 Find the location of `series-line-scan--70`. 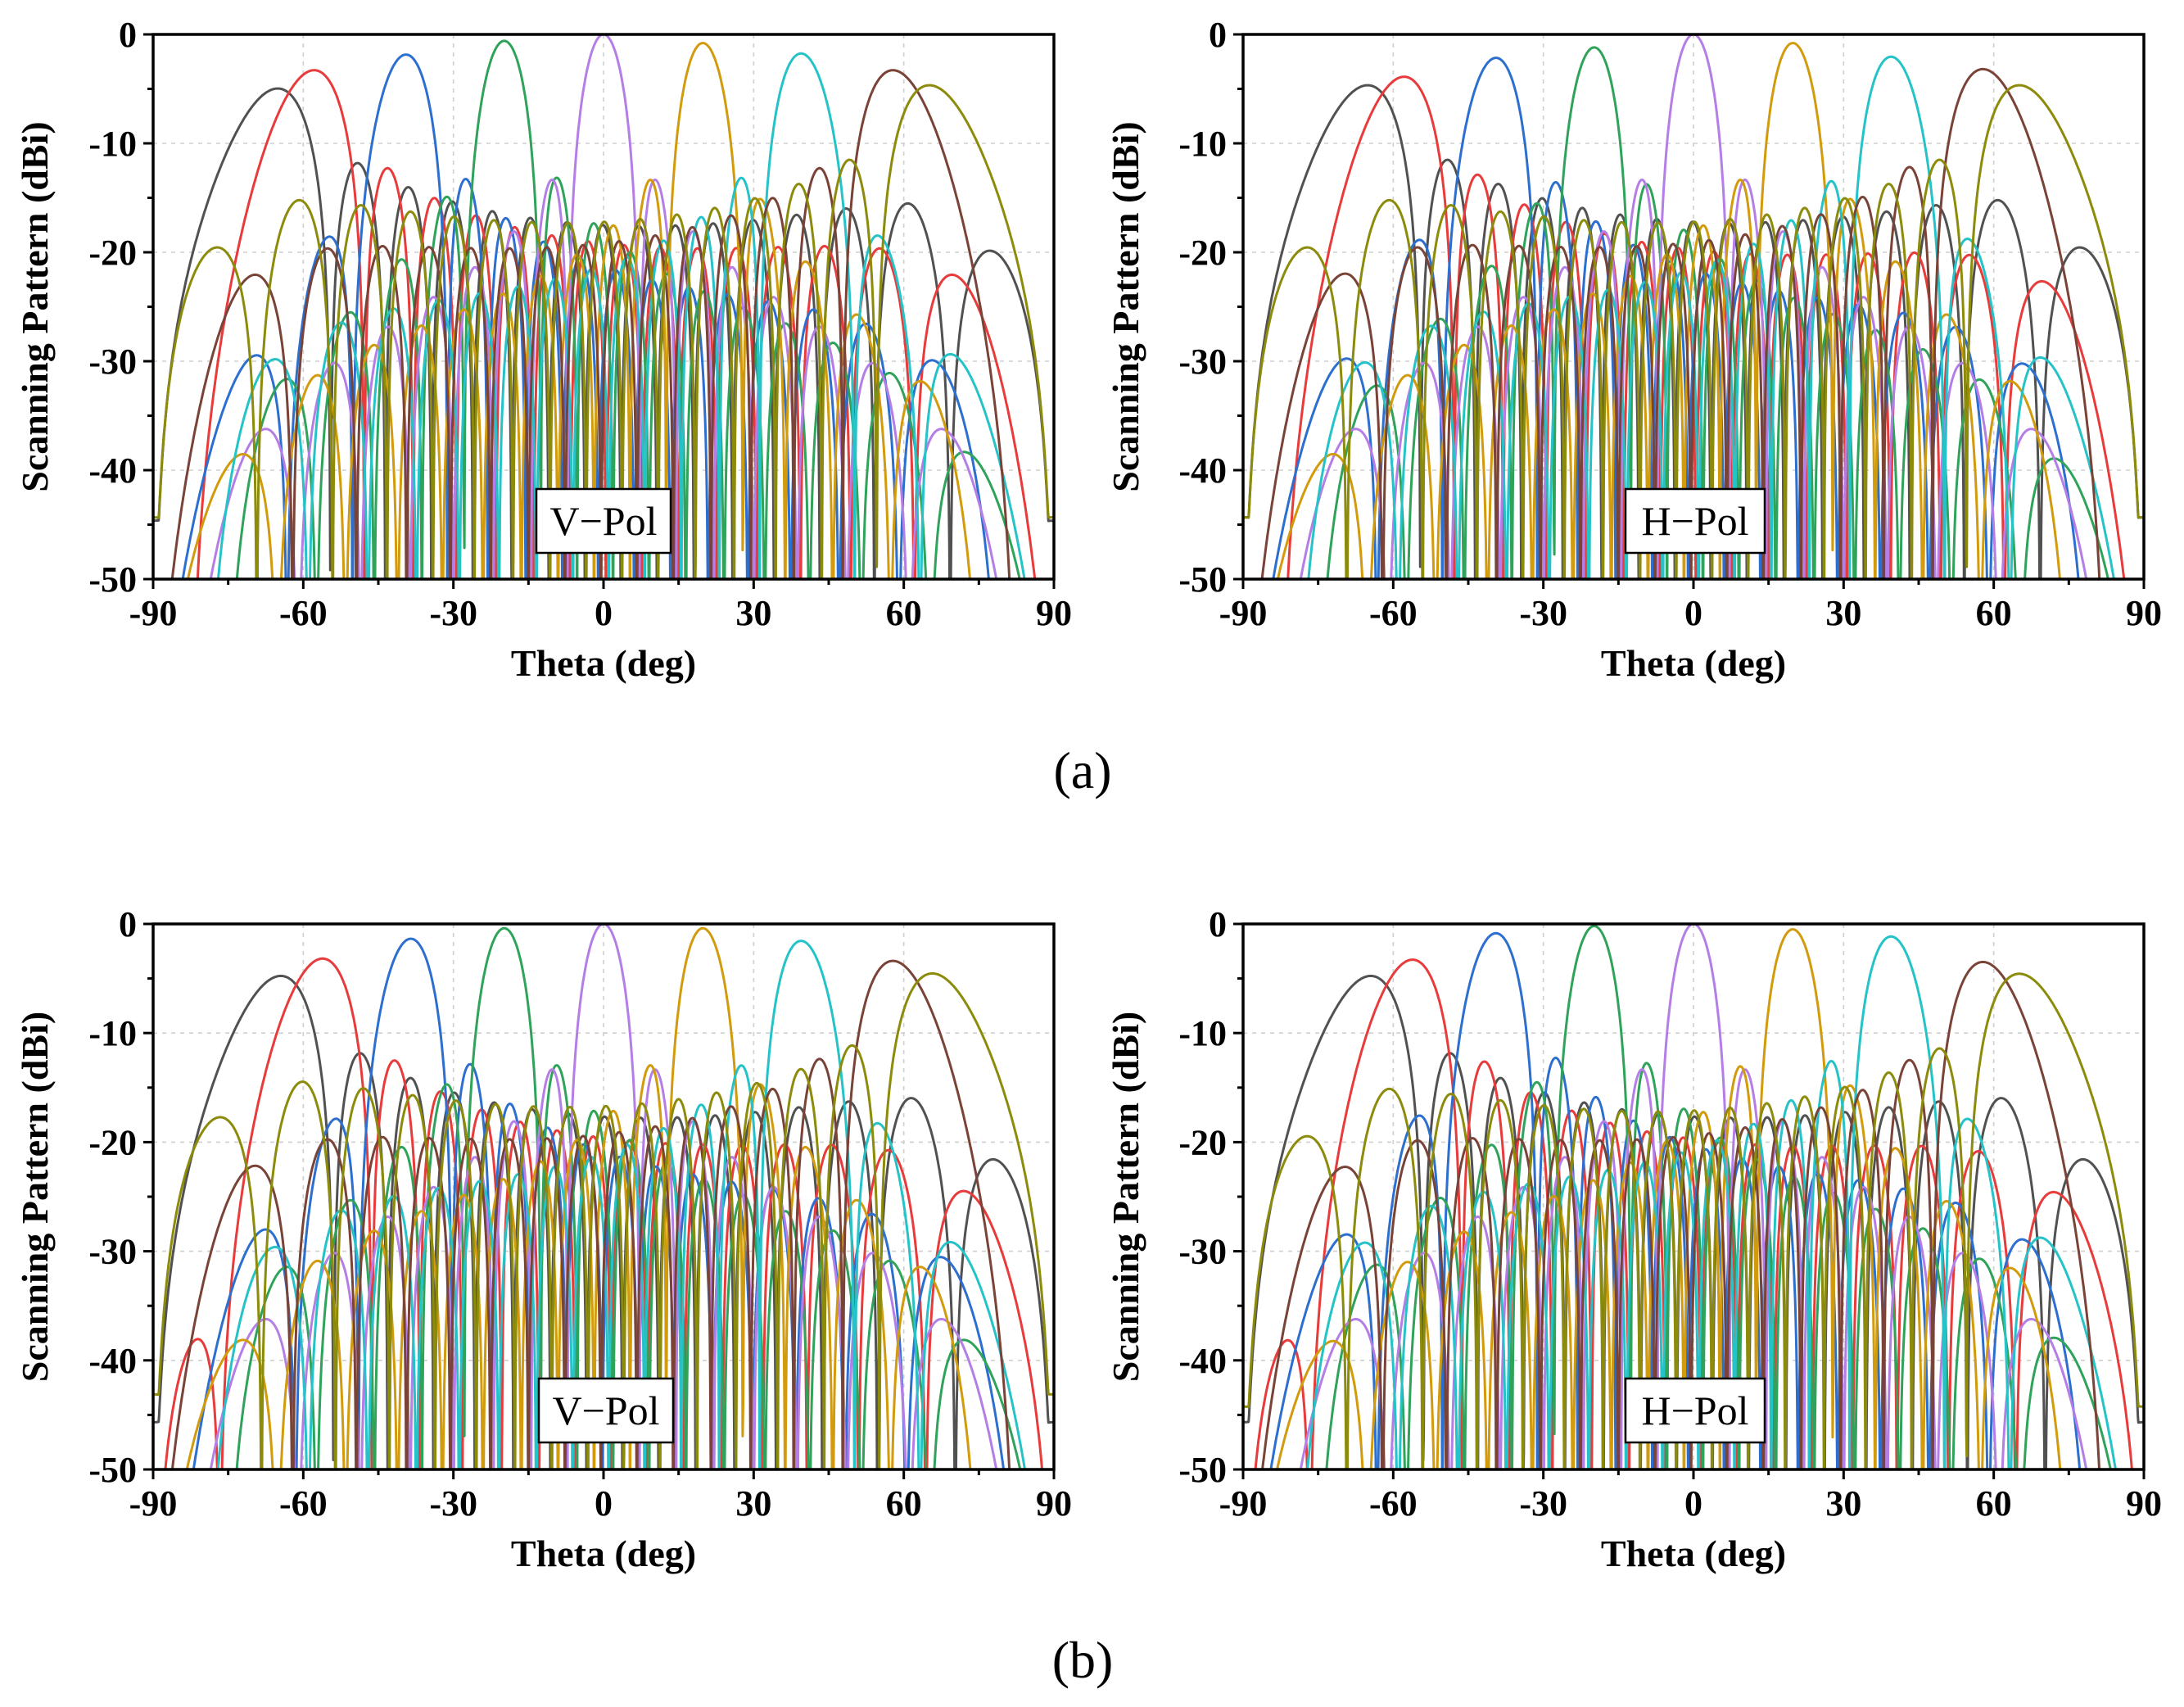

series-line-scan--70 is located at coordinates (603, 333).